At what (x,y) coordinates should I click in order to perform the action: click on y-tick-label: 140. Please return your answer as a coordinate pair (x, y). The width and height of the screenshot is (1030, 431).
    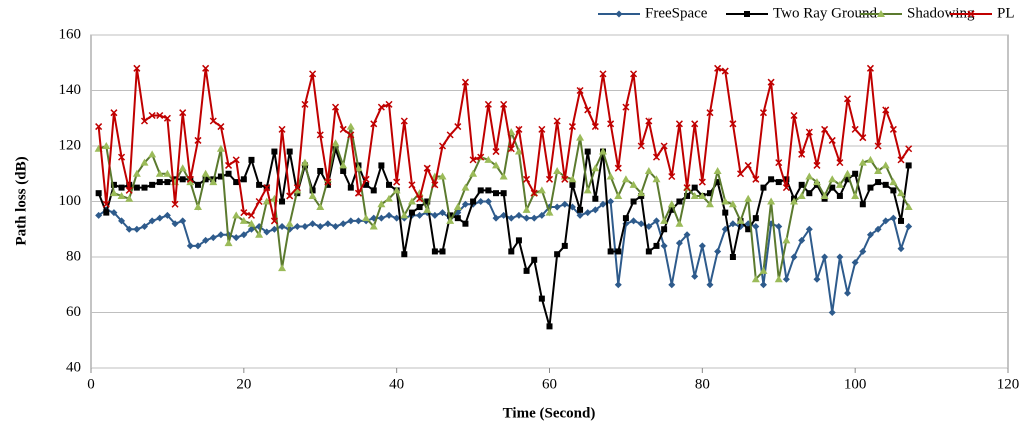
    Looking at the image, I should click on (70, 90).